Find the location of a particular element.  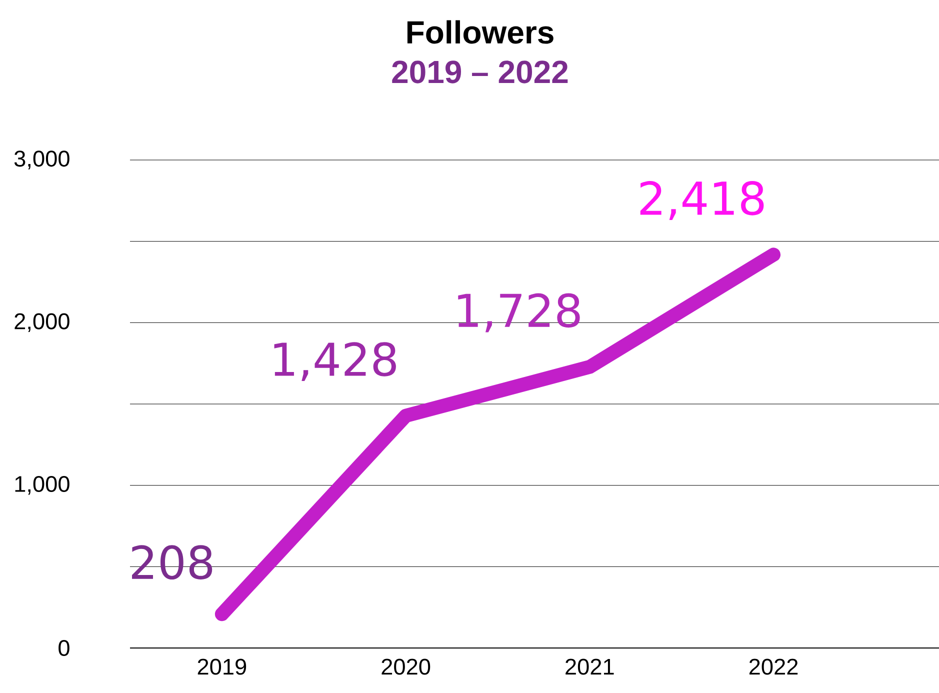

x-tick-label: 2022 is located at coordinates (773, 666).